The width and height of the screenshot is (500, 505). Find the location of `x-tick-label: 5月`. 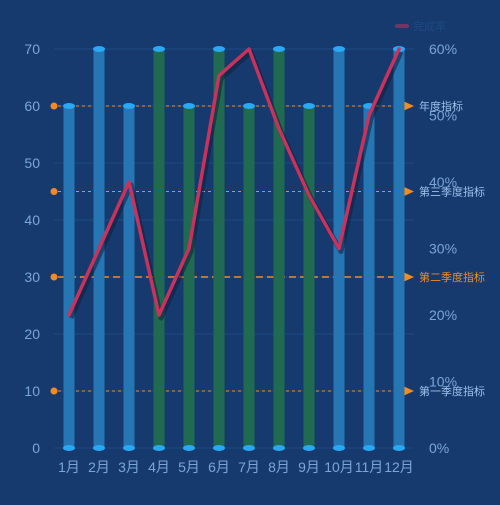

x-tick-label: 5月 is located at coordinates (189, 467).